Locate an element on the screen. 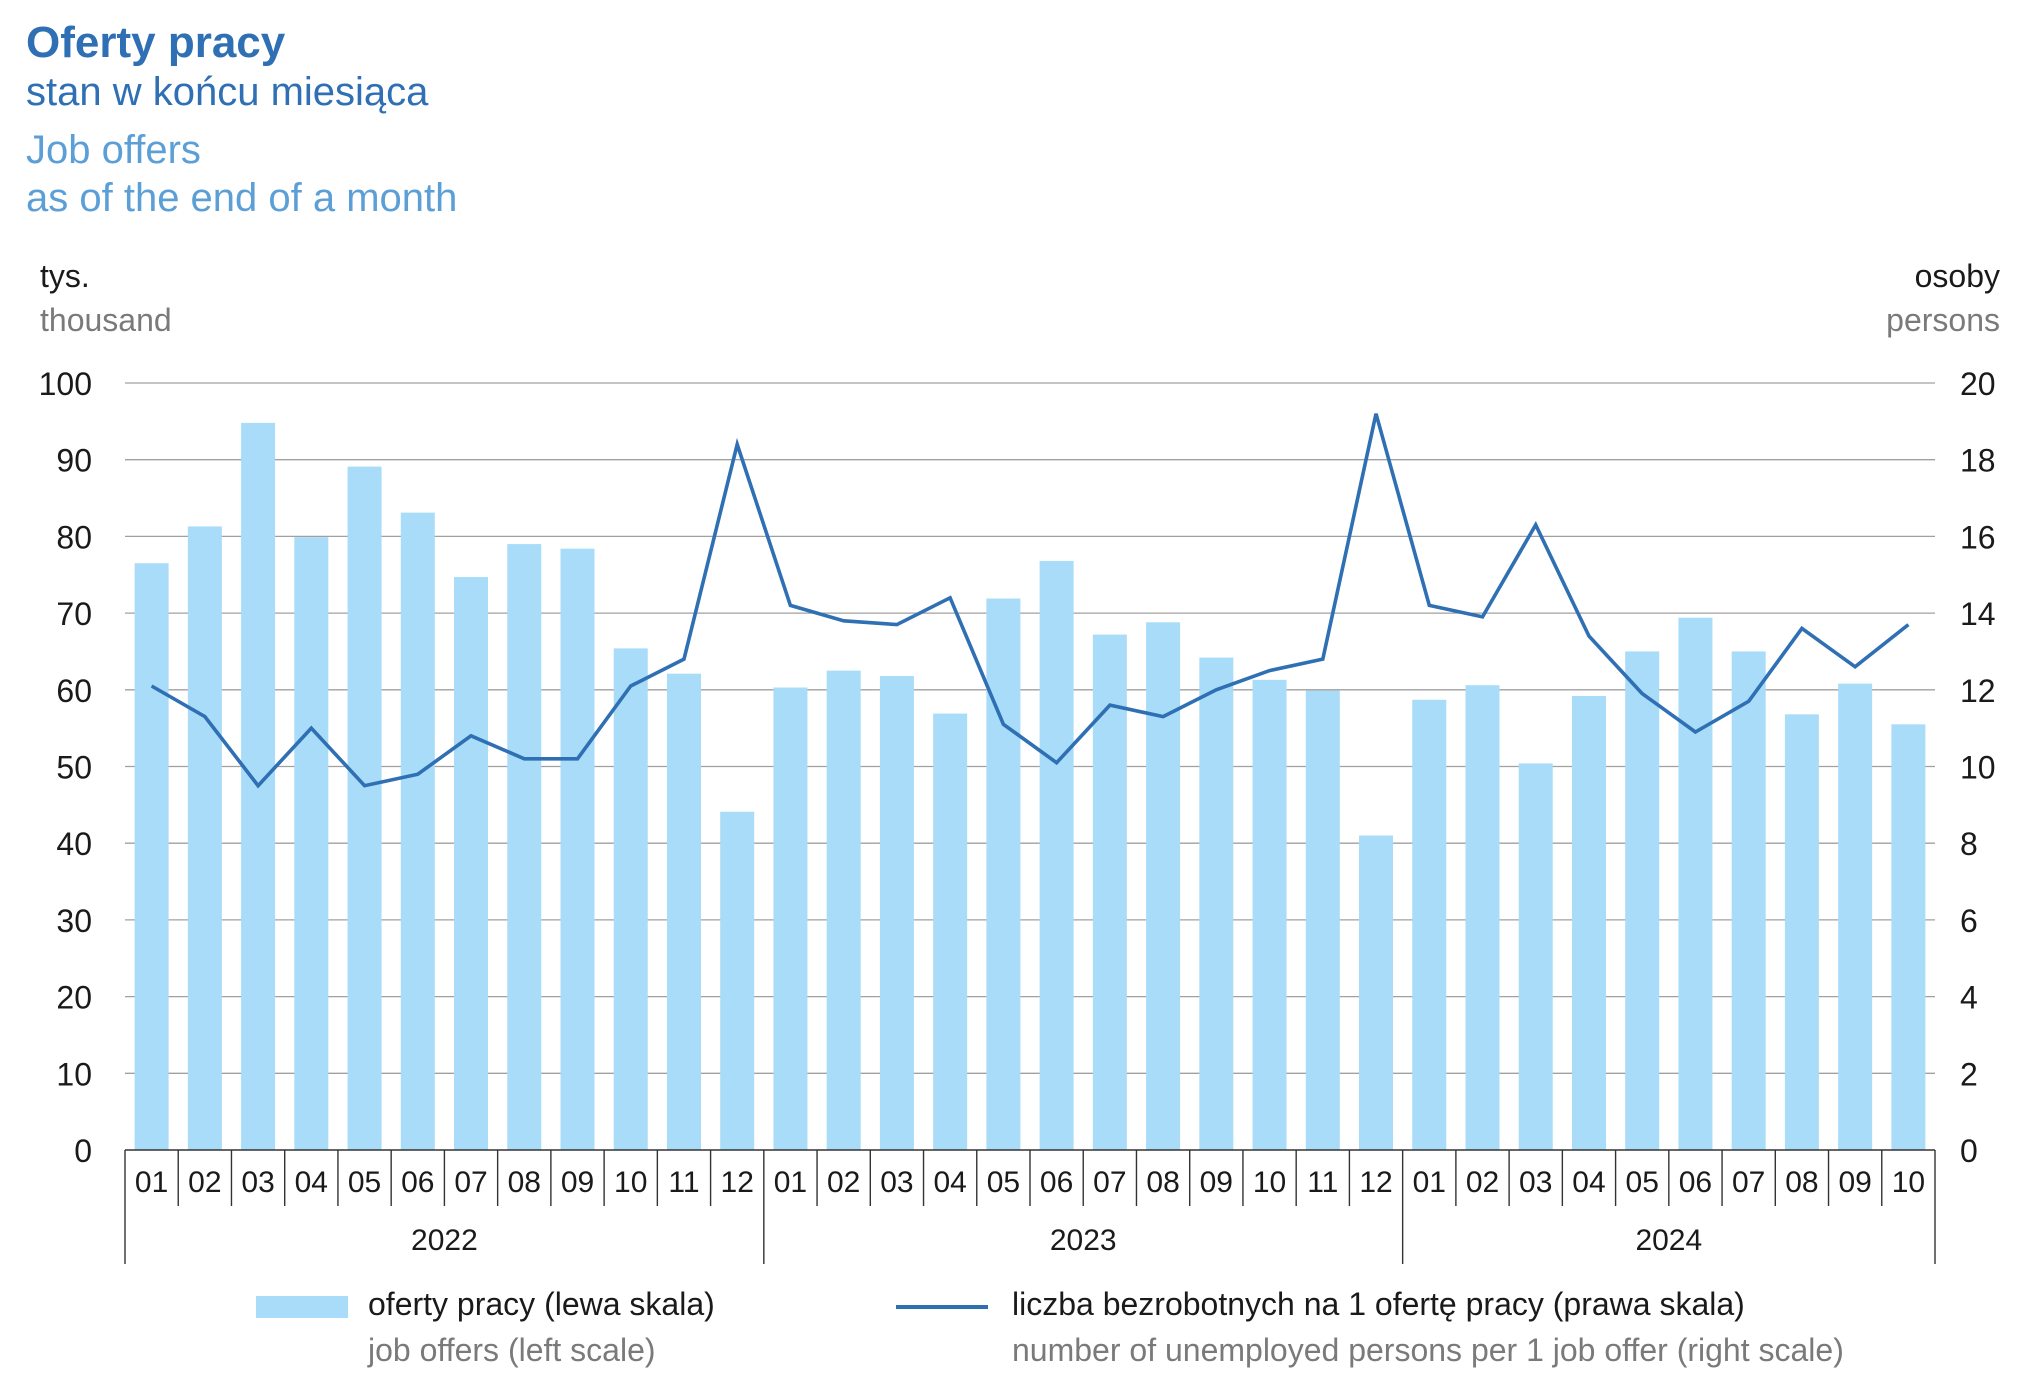 Image resolution: width=2036 pixels, height=1396 pixels. left-tick-label: 80 is located at coordinates (74, 537).